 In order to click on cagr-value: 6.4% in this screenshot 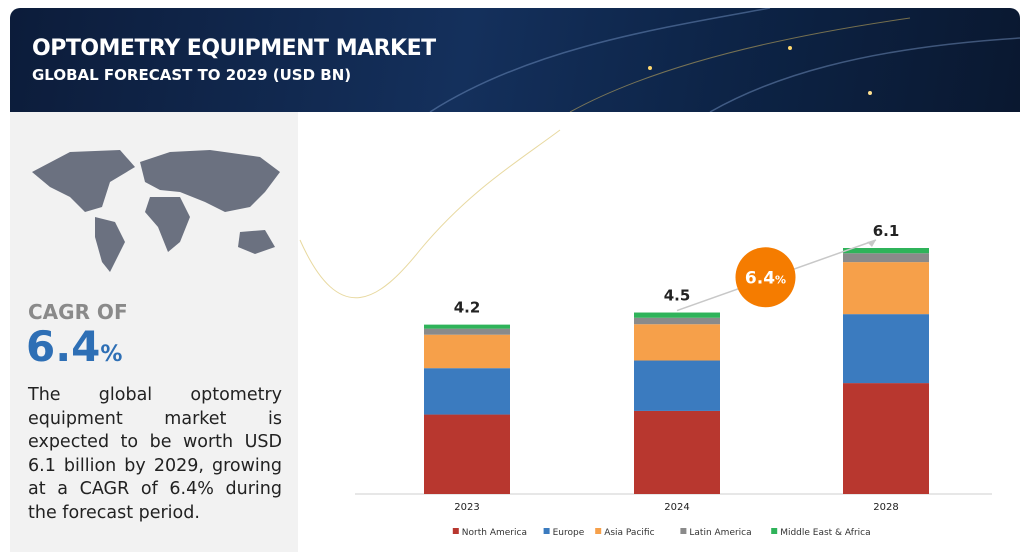, I will do `click(74, 346)`.